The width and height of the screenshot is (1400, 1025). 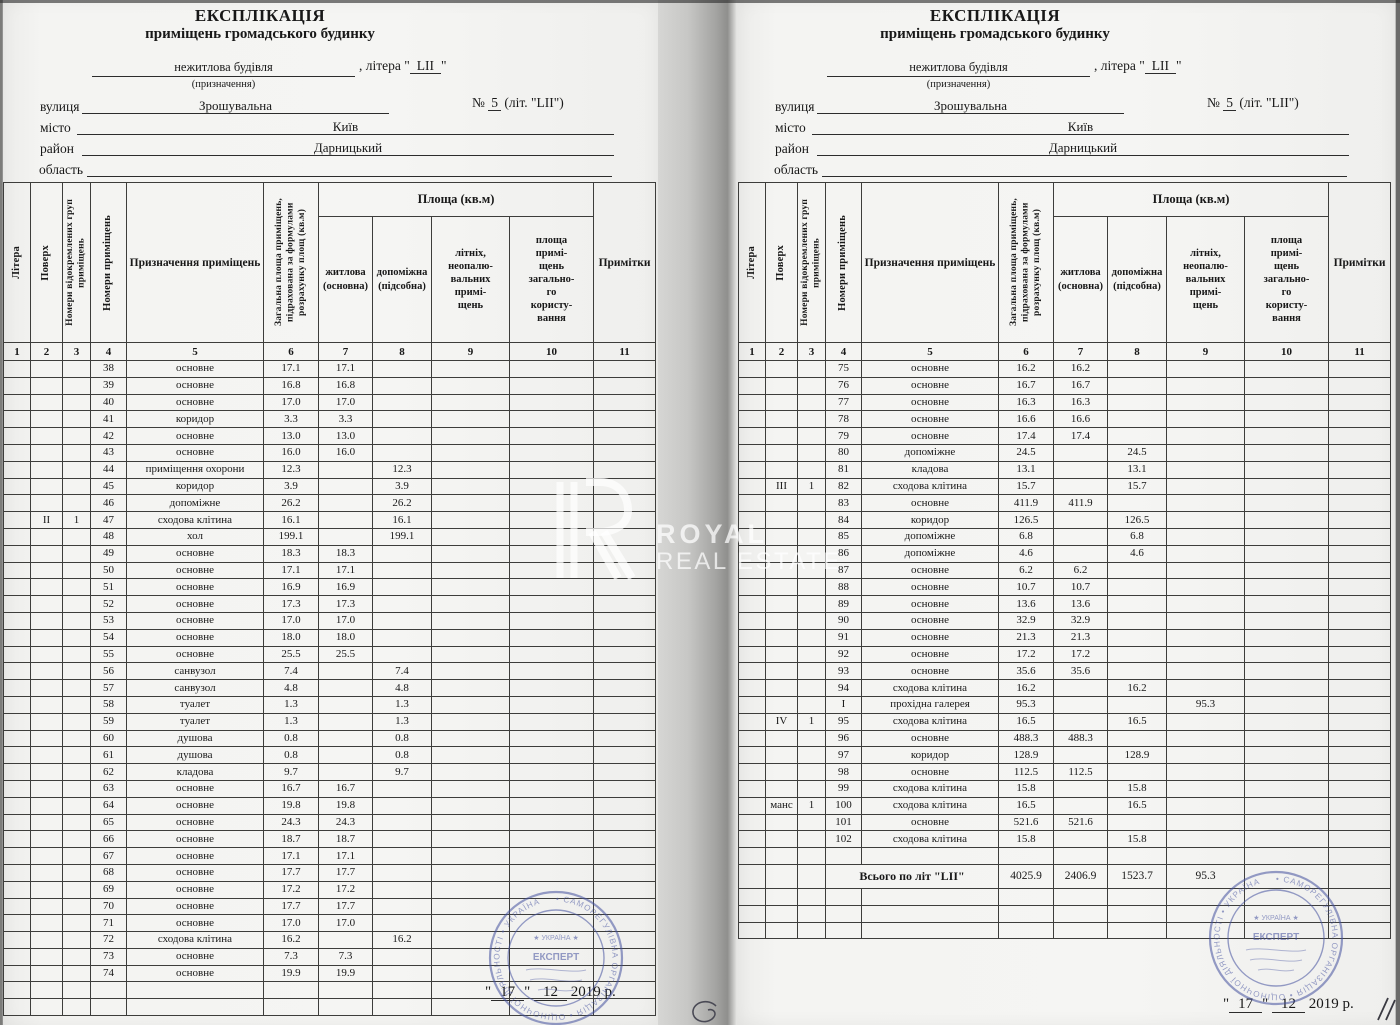 What do you see at coordinates (291, 486) in the screenshot?
I see `cell: 3.9` at bounding box center [291, 486].